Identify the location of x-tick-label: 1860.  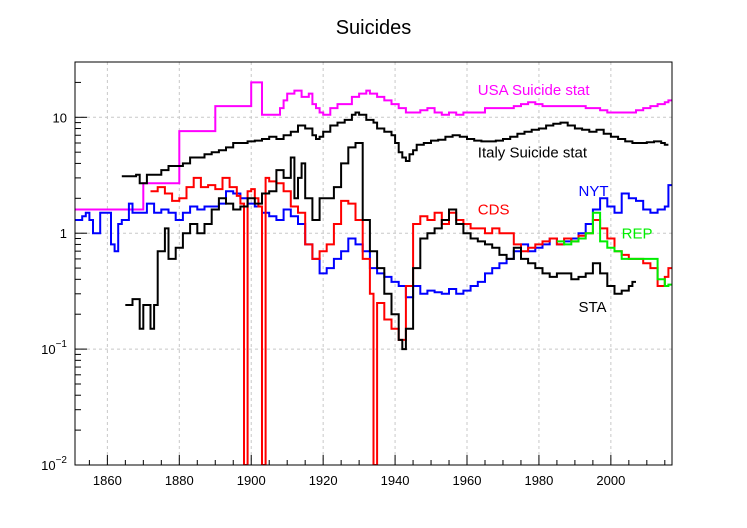
(107, 480).